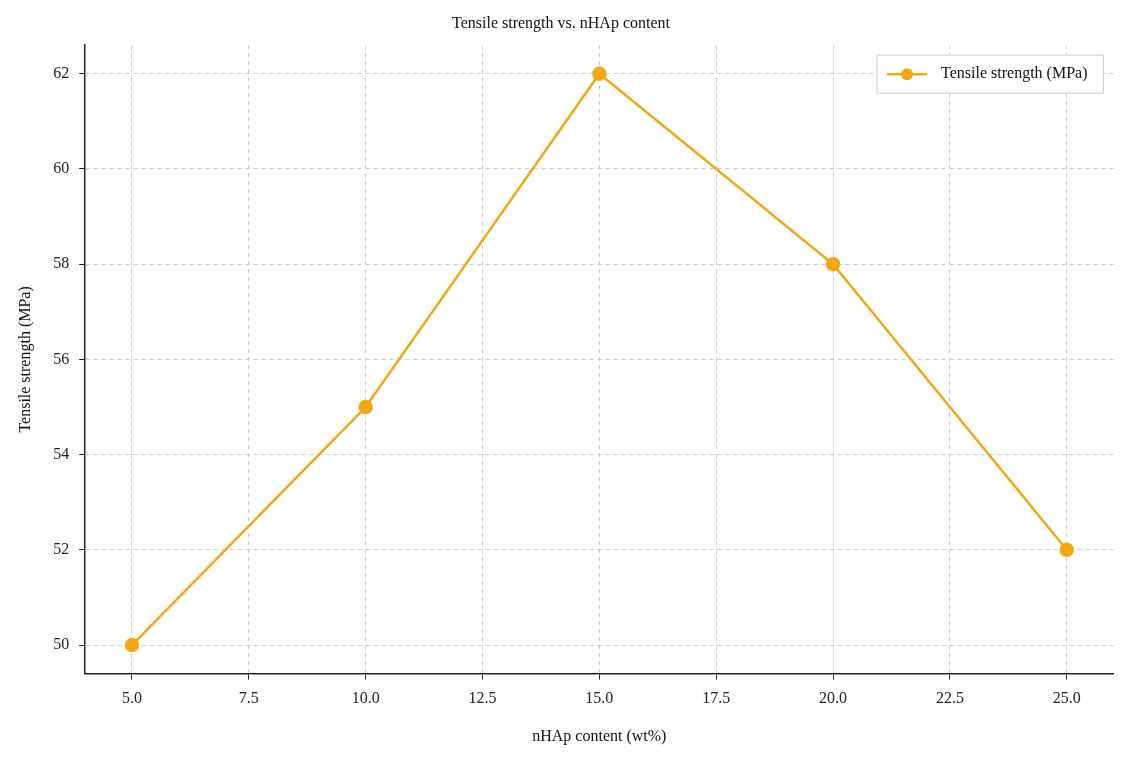  What do you see at coordinates (131, 698) in the screenshot?
I see `x-tick-label: 5.0` at bounding box center [131, 698].